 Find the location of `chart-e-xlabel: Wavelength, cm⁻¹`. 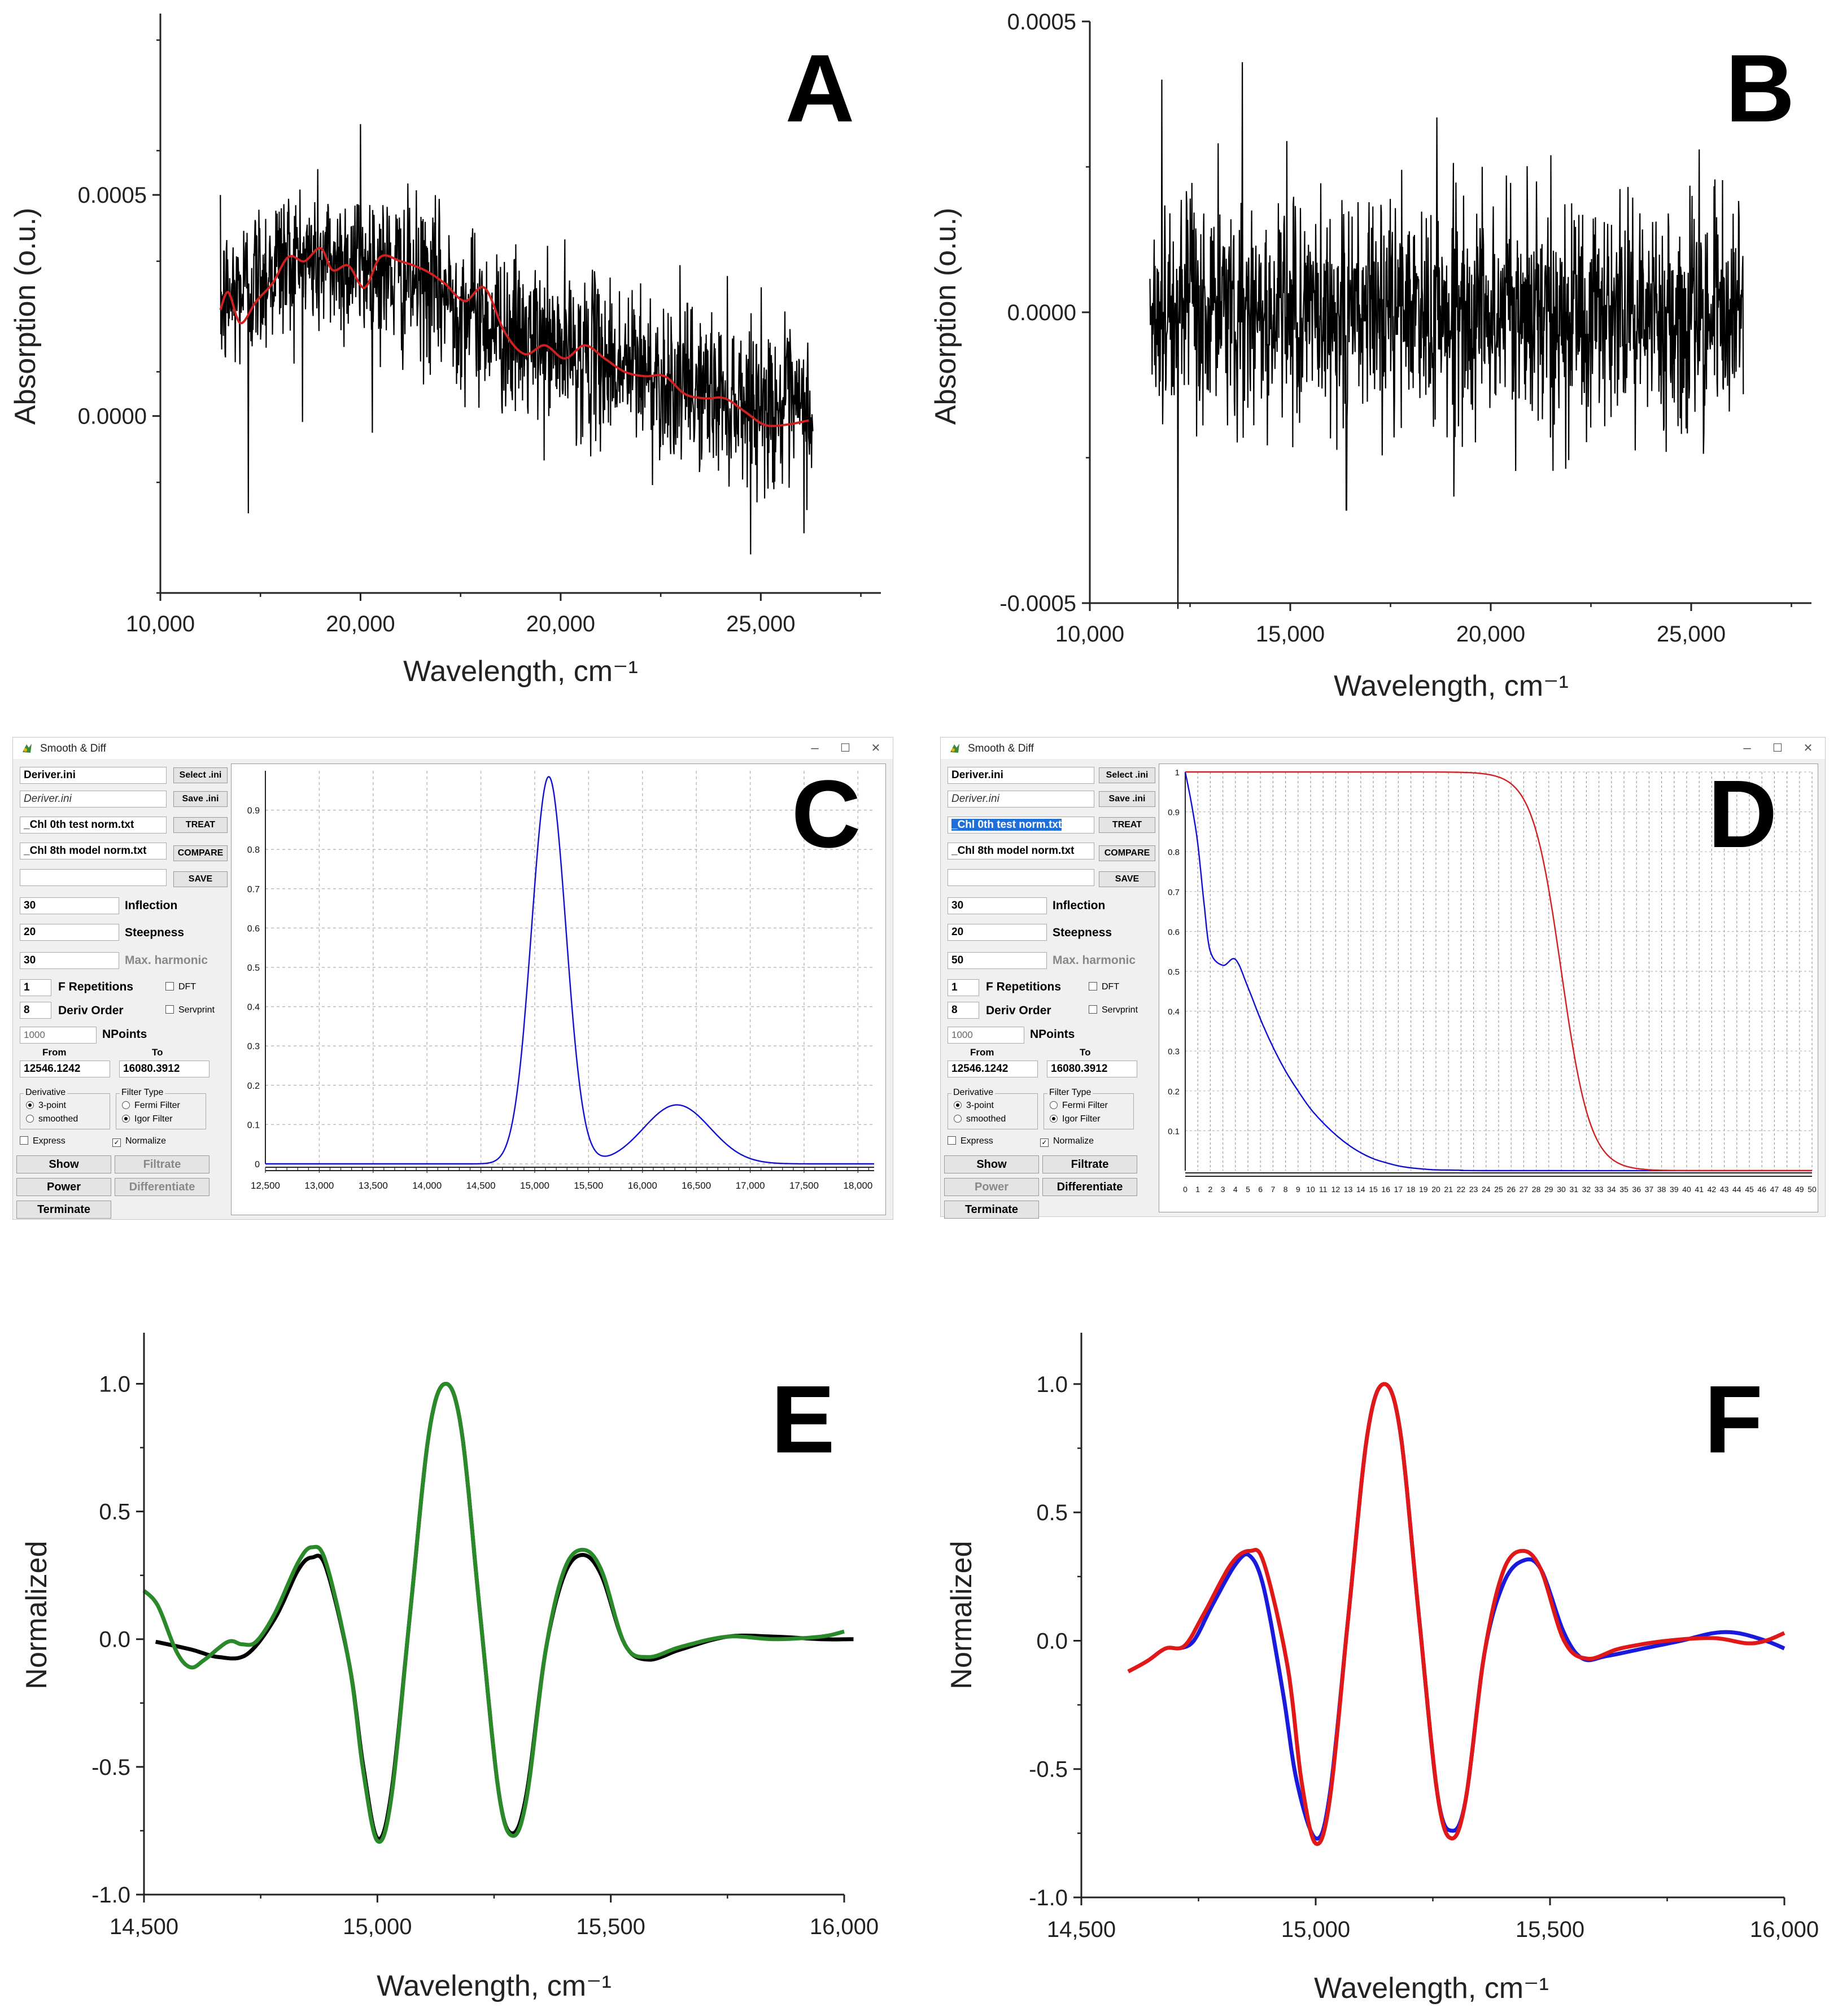

chart-e-xlabel: Wavelength, cm⁻¹ is located at coordinates (494, 1986).